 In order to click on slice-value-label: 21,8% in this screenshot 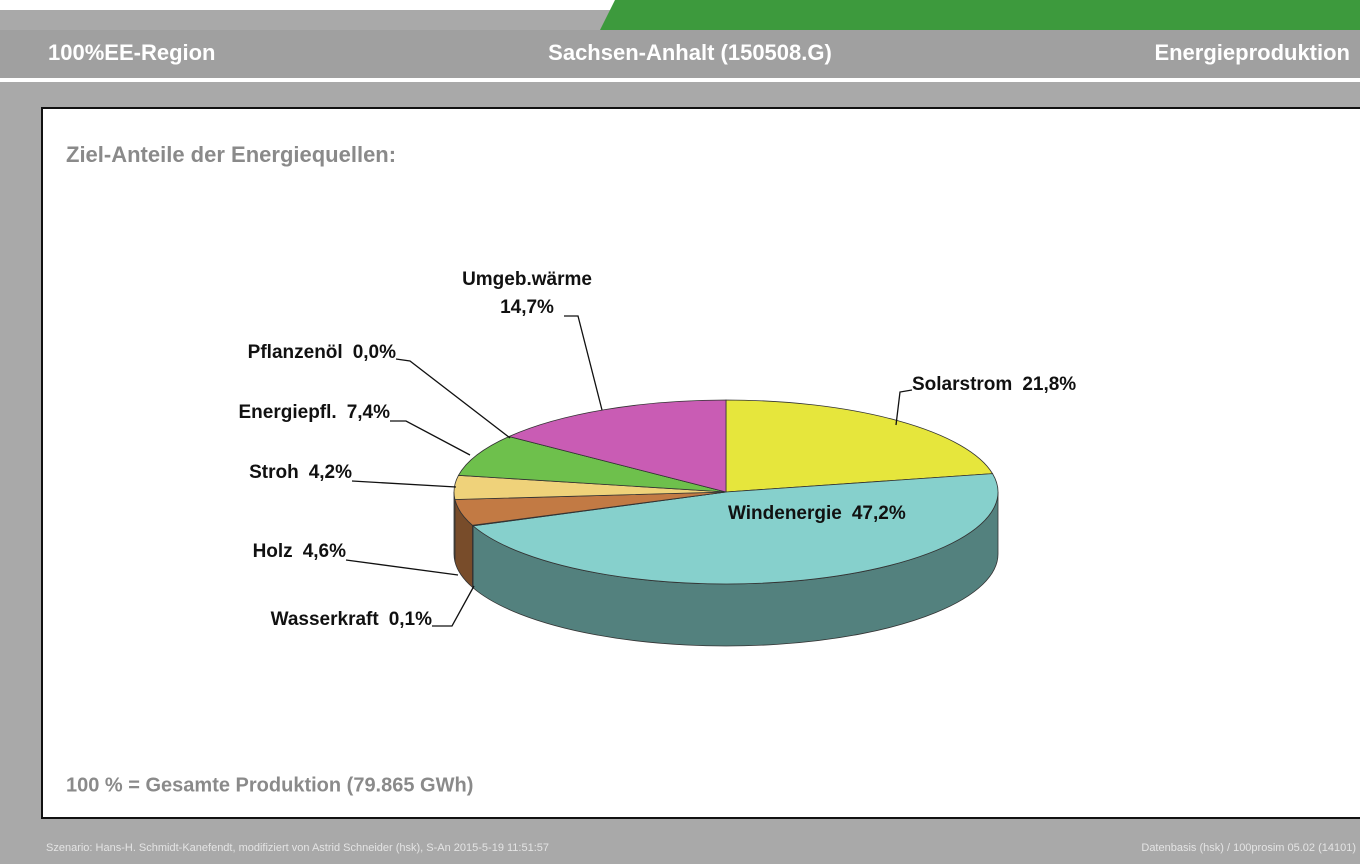, I will do `click(1049, 384)`.